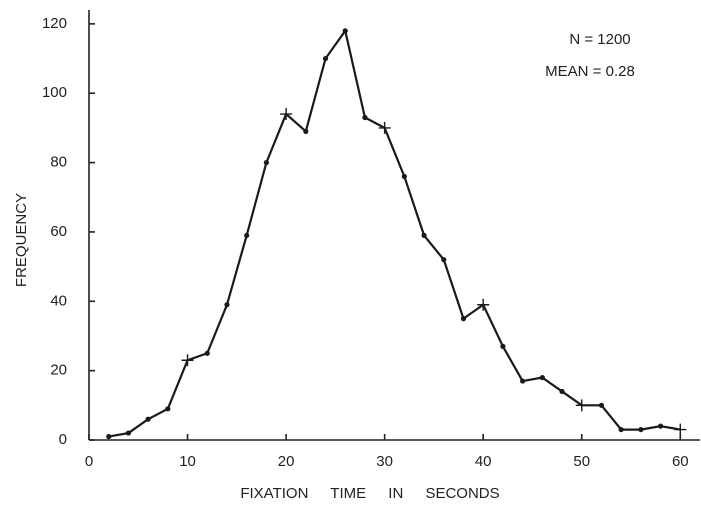 The height and width of the screenshot is (512, 701). What do you see at coordinates (680, 461) in the screenshot?
I see `x-tick-label: 60` at bounding box center [680, 461].